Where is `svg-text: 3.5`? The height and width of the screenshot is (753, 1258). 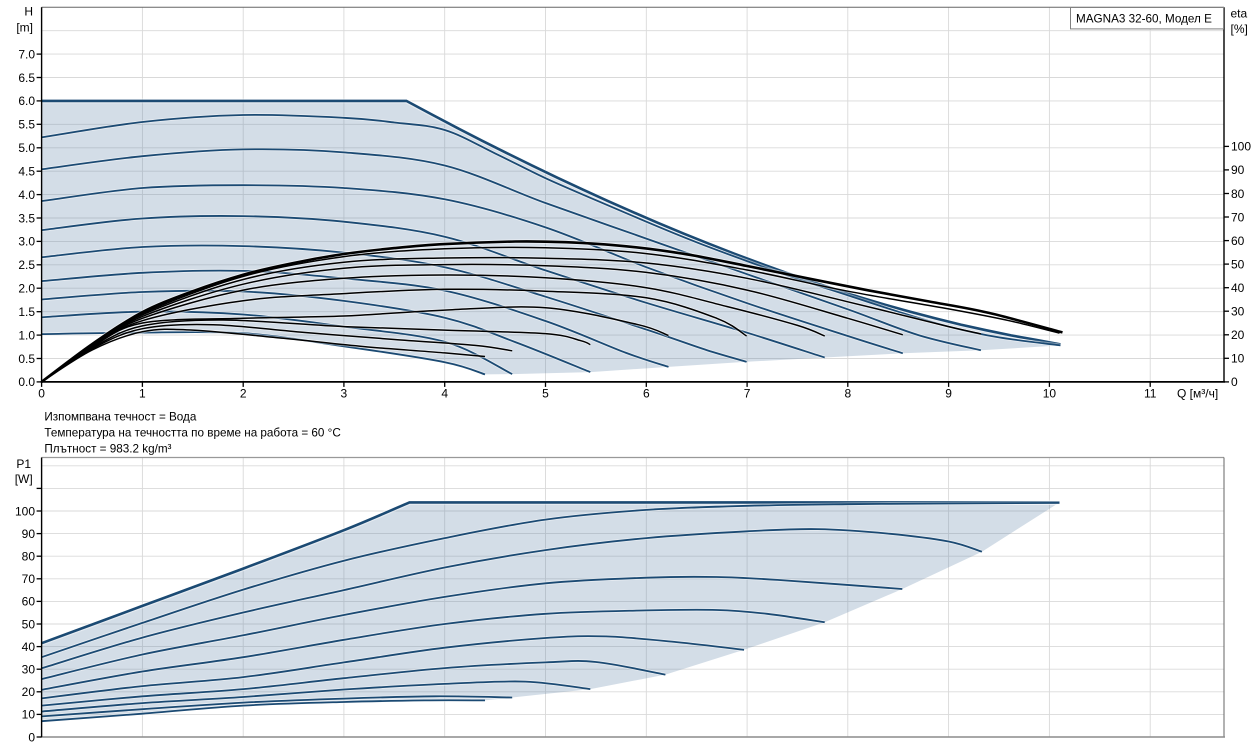 svg-text: 3.5 is located at coordinates (26, 218).